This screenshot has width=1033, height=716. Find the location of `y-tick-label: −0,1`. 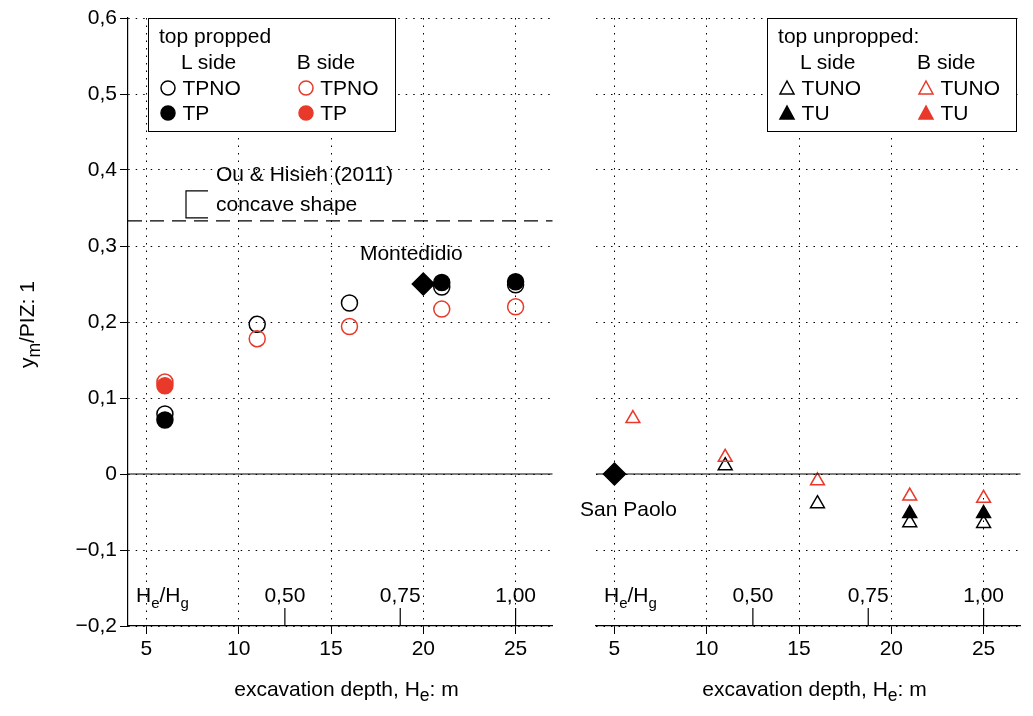

y-tick-label: −0,1 is located at coordinates (96, 548).